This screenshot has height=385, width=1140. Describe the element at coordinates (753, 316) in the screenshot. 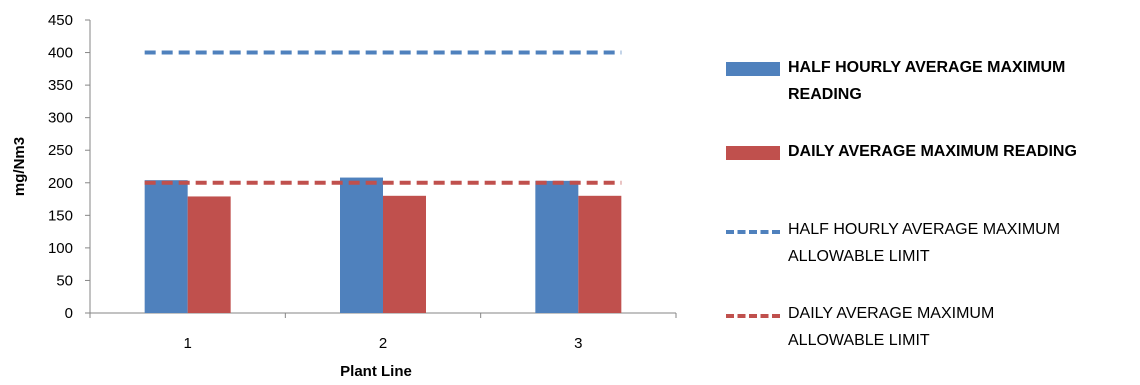

I see `legend-swatch-red-dashed` at that location.